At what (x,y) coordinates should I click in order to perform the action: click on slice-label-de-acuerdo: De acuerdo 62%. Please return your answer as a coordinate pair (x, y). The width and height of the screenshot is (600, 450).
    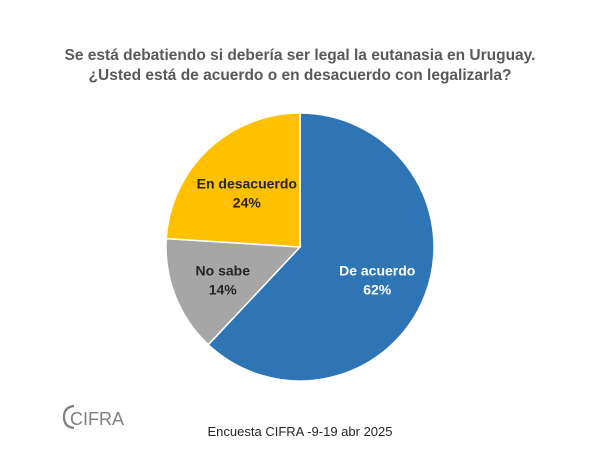
    Looking at the image, I should click on (377, 280).